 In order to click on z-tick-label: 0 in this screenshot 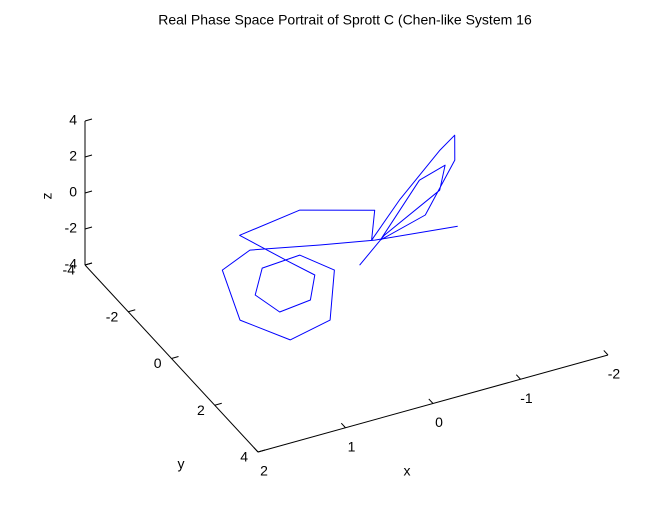, I will do `click(73, 192)`.